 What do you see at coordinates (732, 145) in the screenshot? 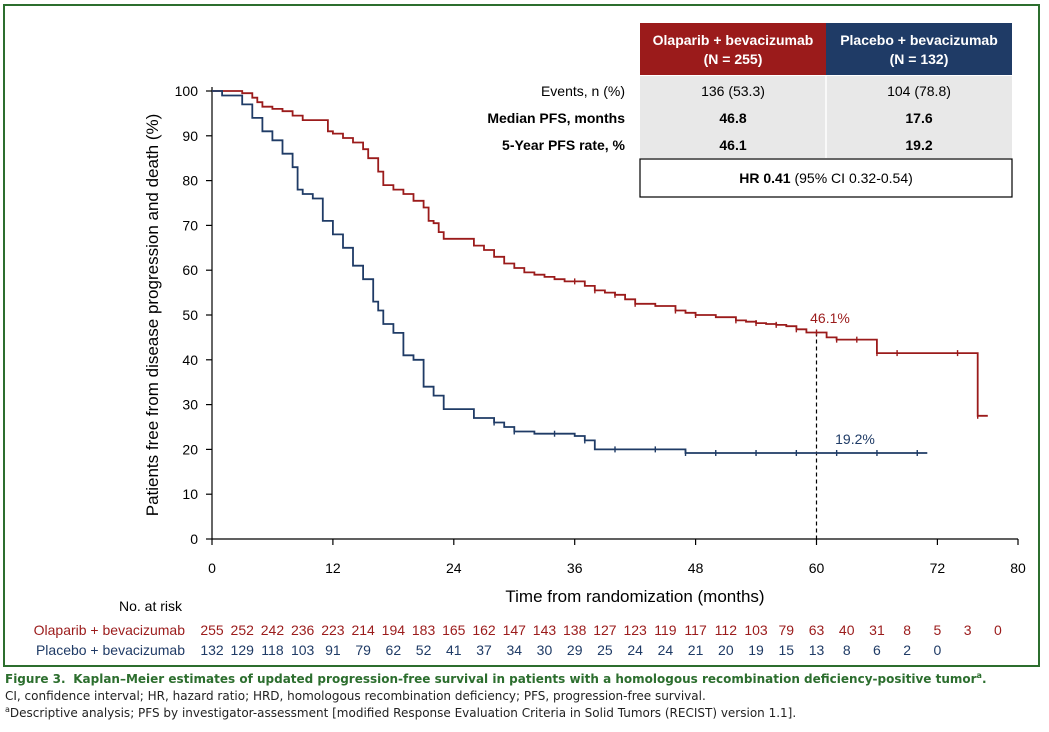
I see `table-cell-olaparib: 46.1` at bounding box center [732, 145].